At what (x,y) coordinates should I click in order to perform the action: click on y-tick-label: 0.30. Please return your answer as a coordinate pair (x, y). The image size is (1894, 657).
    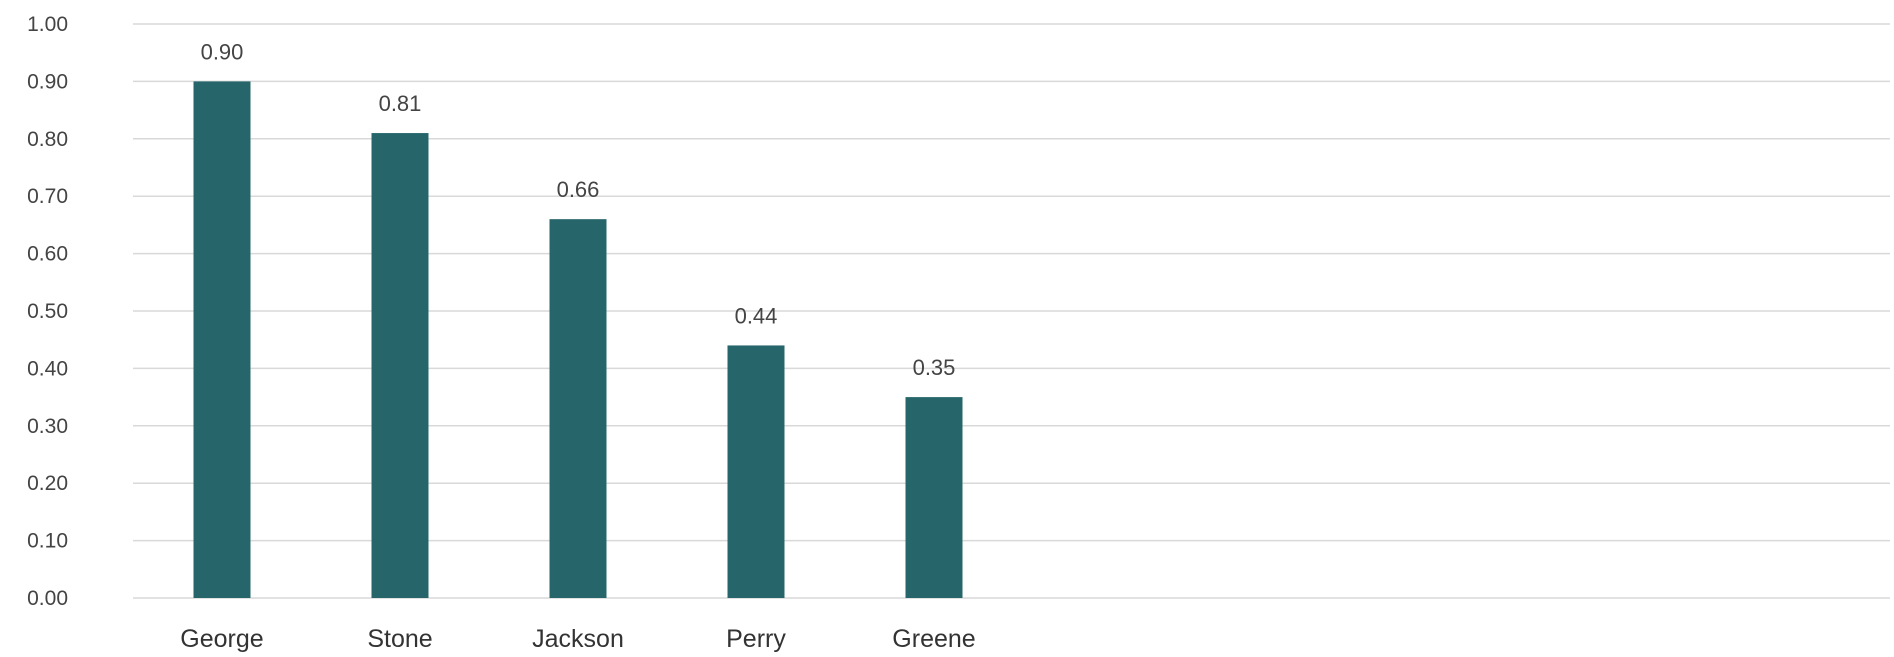
    Looking at the image, I should click on (47, 426).